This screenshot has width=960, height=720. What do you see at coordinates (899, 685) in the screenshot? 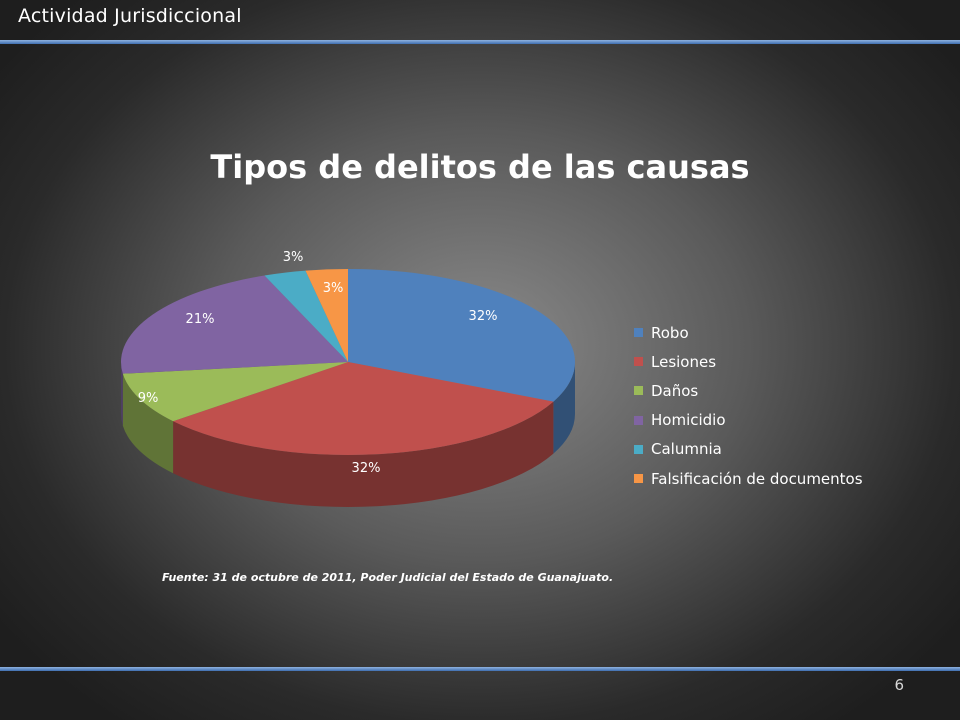
I see `page-number: 6` at bounding box center [899, 685].